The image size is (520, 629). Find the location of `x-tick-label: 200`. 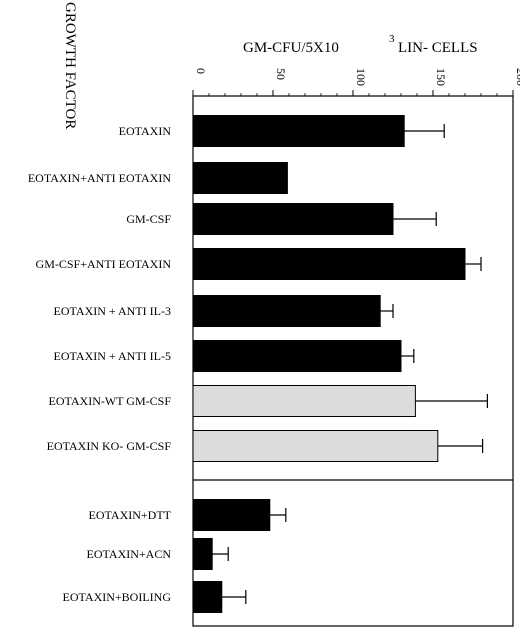

x-tick-label: 200 is located at coordinates (517, 77).